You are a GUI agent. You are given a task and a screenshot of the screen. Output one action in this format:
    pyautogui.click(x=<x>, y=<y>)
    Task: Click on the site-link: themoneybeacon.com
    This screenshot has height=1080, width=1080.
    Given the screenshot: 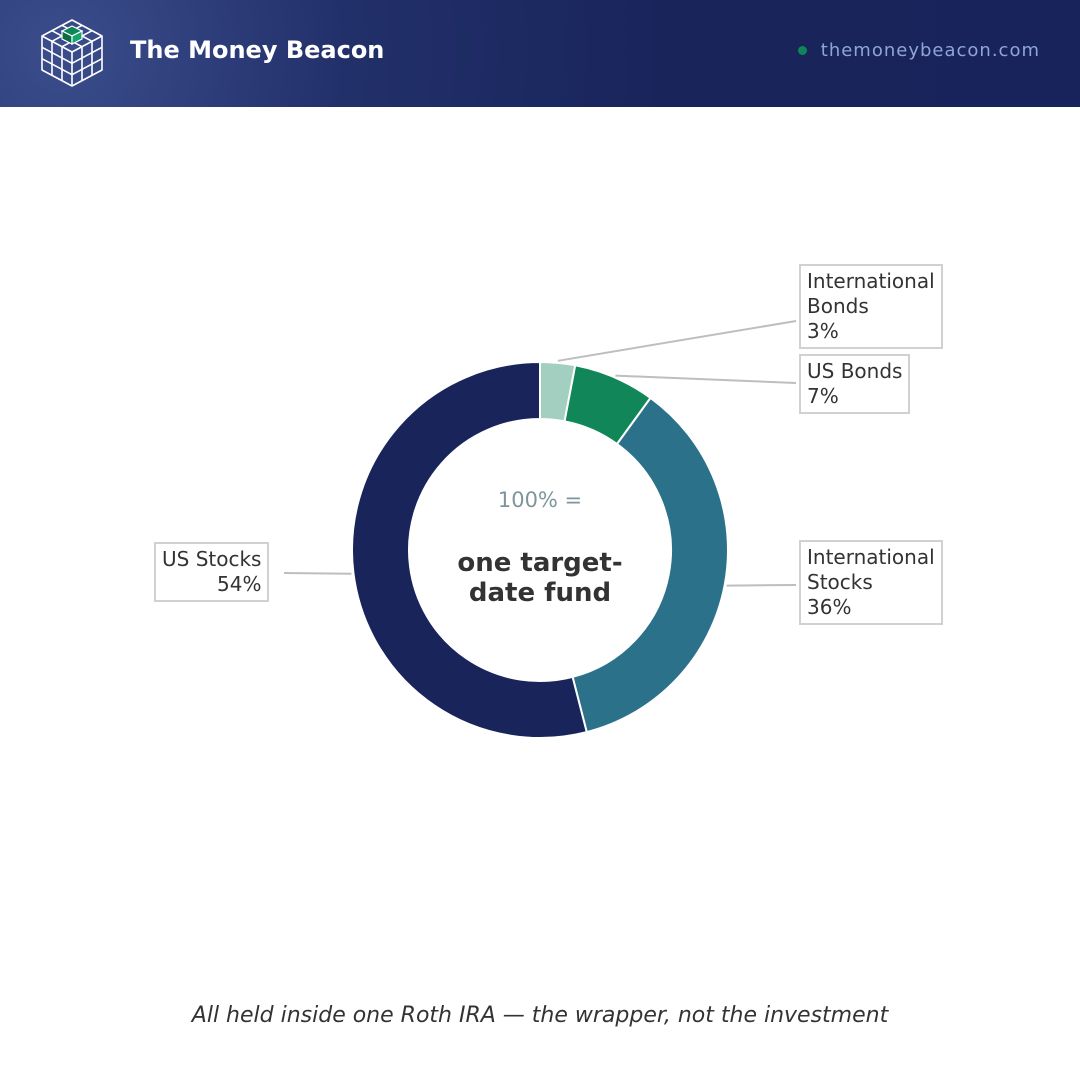 What is the action you would take?
    pyautogui.click(x=918, y=50)
    